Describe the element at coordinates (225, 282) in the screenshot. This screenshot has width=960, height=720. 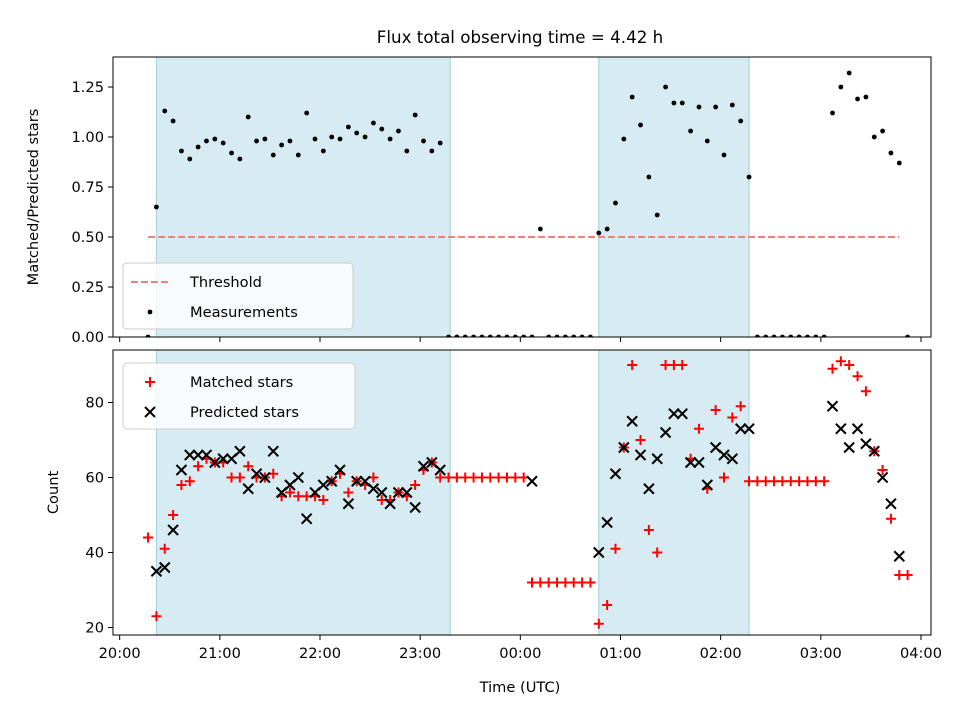
I see `top-legend-label-0: Threshold` at that location.